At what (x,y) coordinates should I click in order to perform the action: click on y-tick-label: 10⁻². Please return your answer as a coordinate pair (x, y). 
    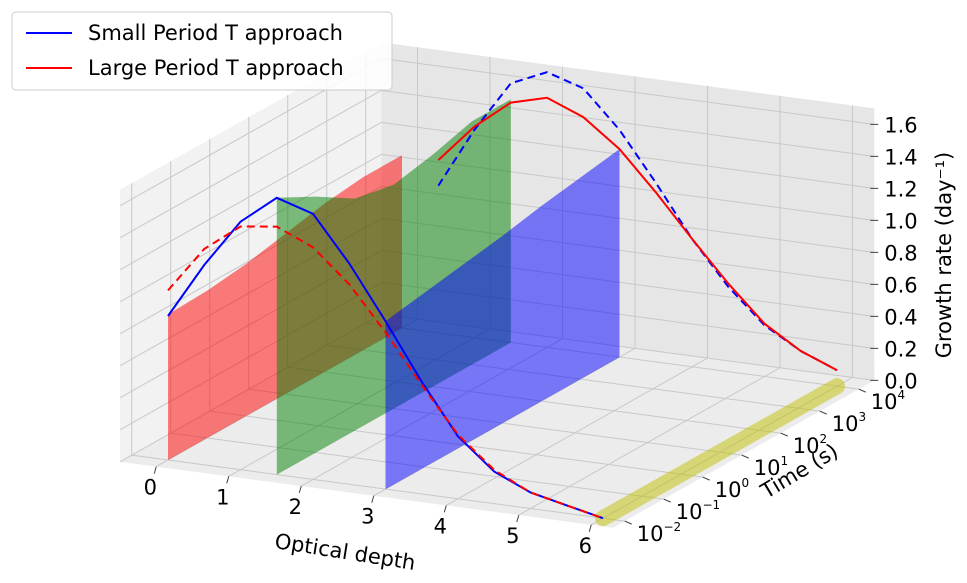
    Looking at the image, I should click on (659, 533).